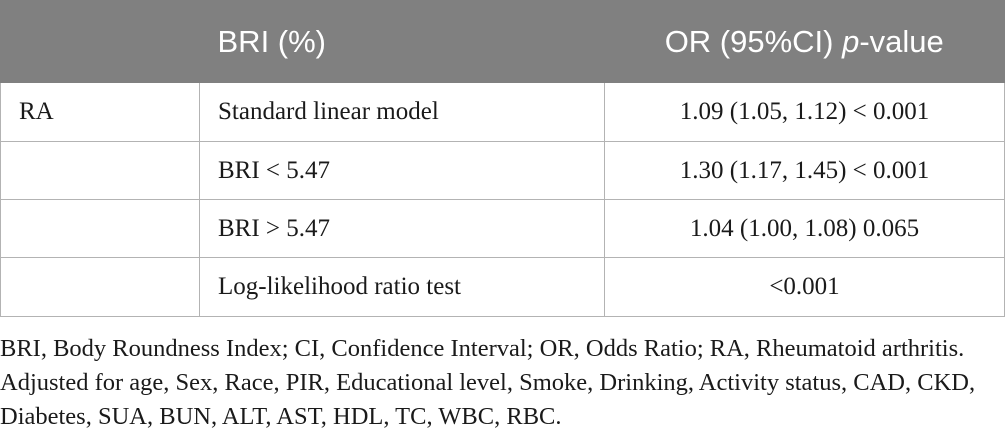  Describe the element at coordinates (901, 41) in the screenshot. I see `header-or-suffix: -value` at that location.